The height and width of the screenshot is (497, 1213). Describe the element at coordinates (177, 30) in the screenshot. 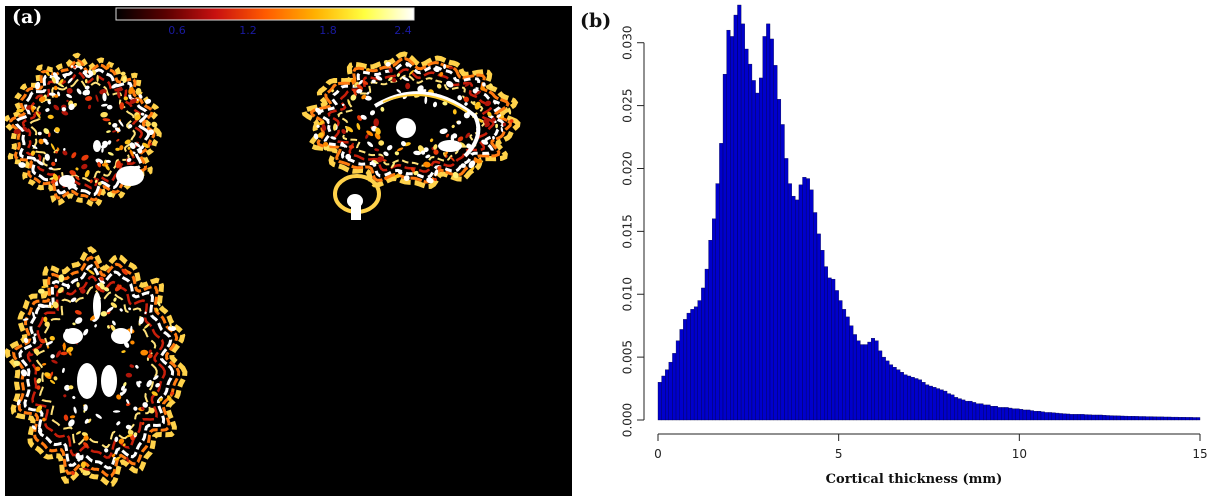

I see `colorbar-tick-label: 0.6` at that location.